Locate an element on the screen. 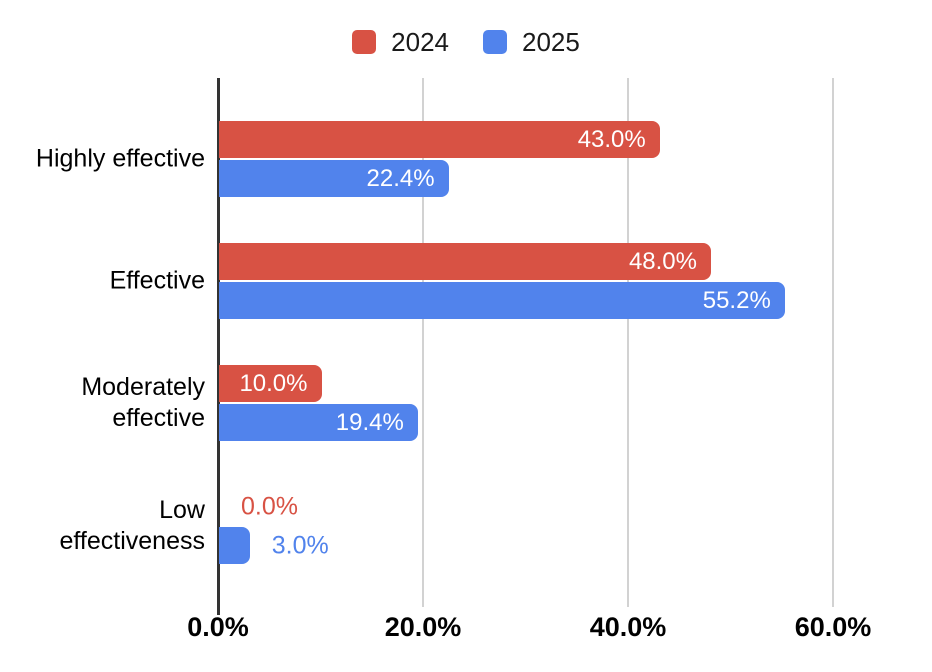 The width and height of the screenshot is (932, 672). bar-2024-highly-effective: 43.0% is located at coordinates (439, 139).